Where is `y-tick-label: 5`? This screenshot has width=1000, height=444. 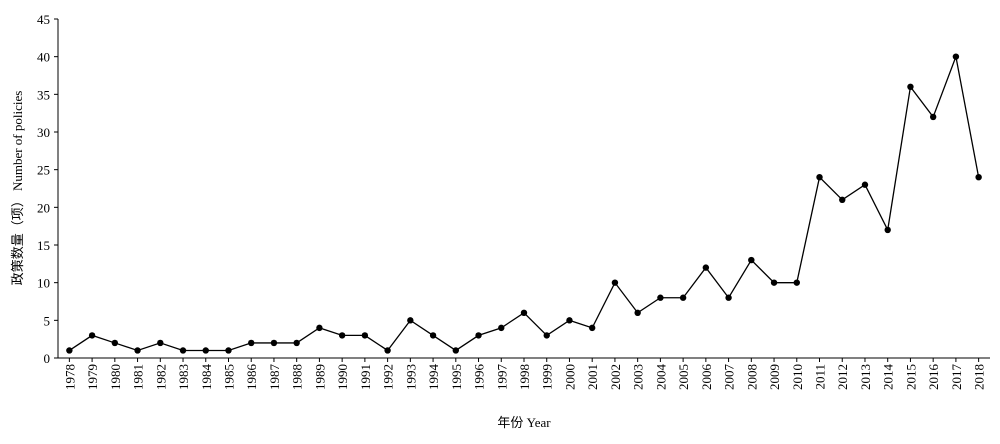 y-tick-label: 5 is located at coordinates (47, 320).